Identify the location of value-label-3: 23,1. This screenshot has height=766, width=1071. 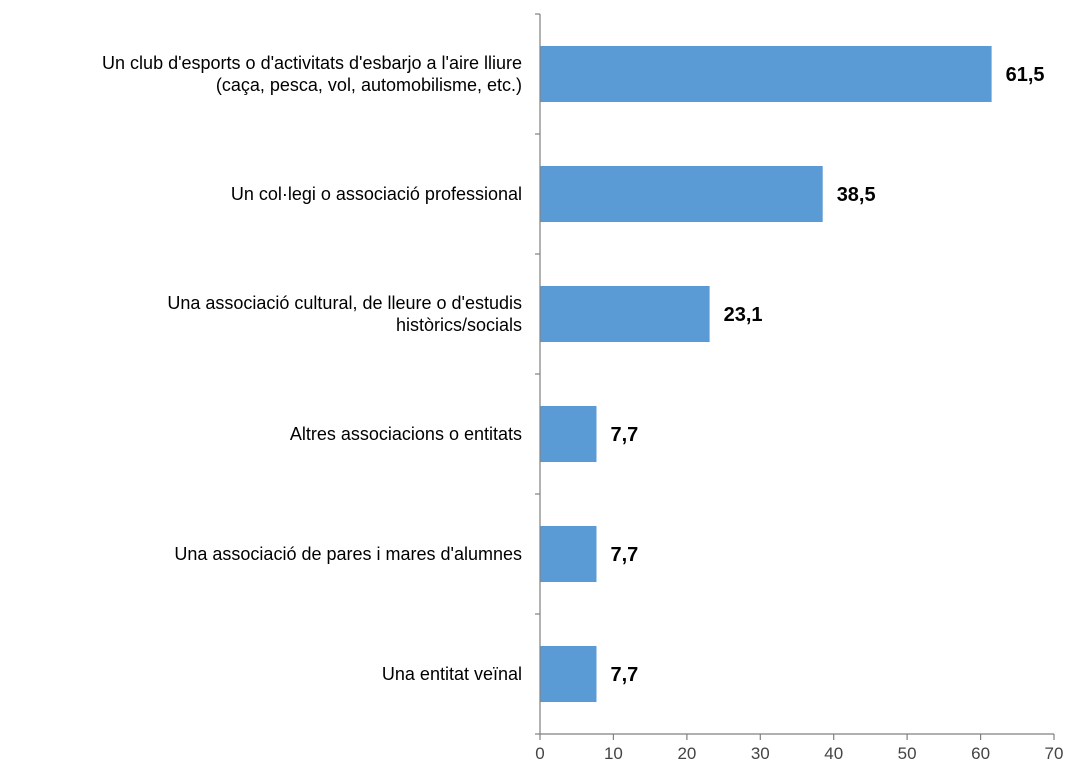
(743, 315).